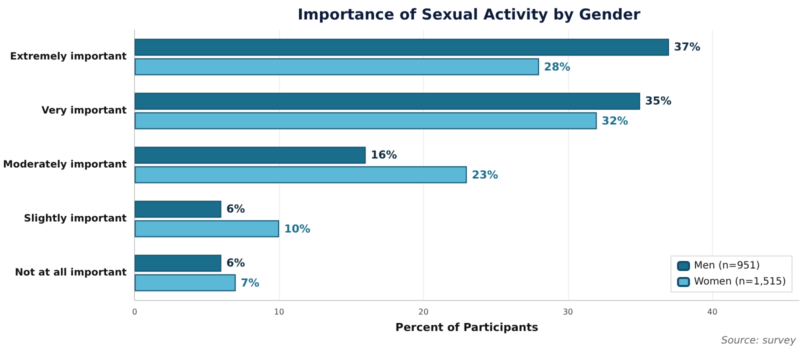 This screenshot has height=350, width=804. Describe the element at coordinates (568, 312) in the screenshot. I see `x-tick-label: 30` at that location.